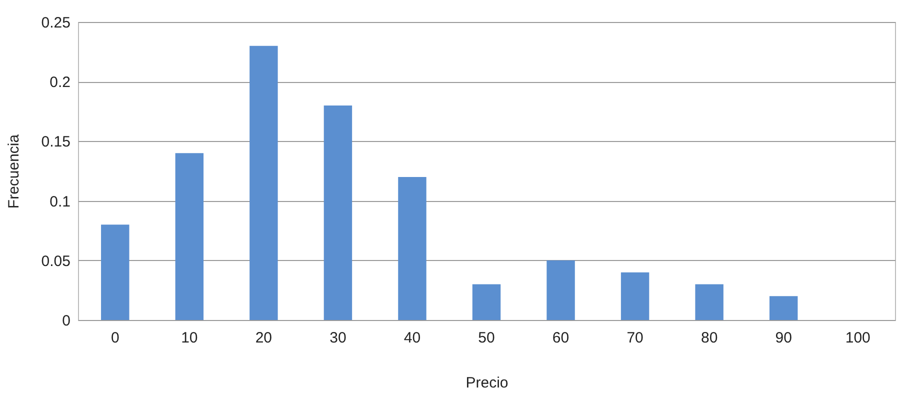 The width and height of the screenshot is (921, 411). What do you see at coordinates (13, 171) in the screenshot?
I see `y-axis-title: Frecuencia` at bounding box center [13, 171].